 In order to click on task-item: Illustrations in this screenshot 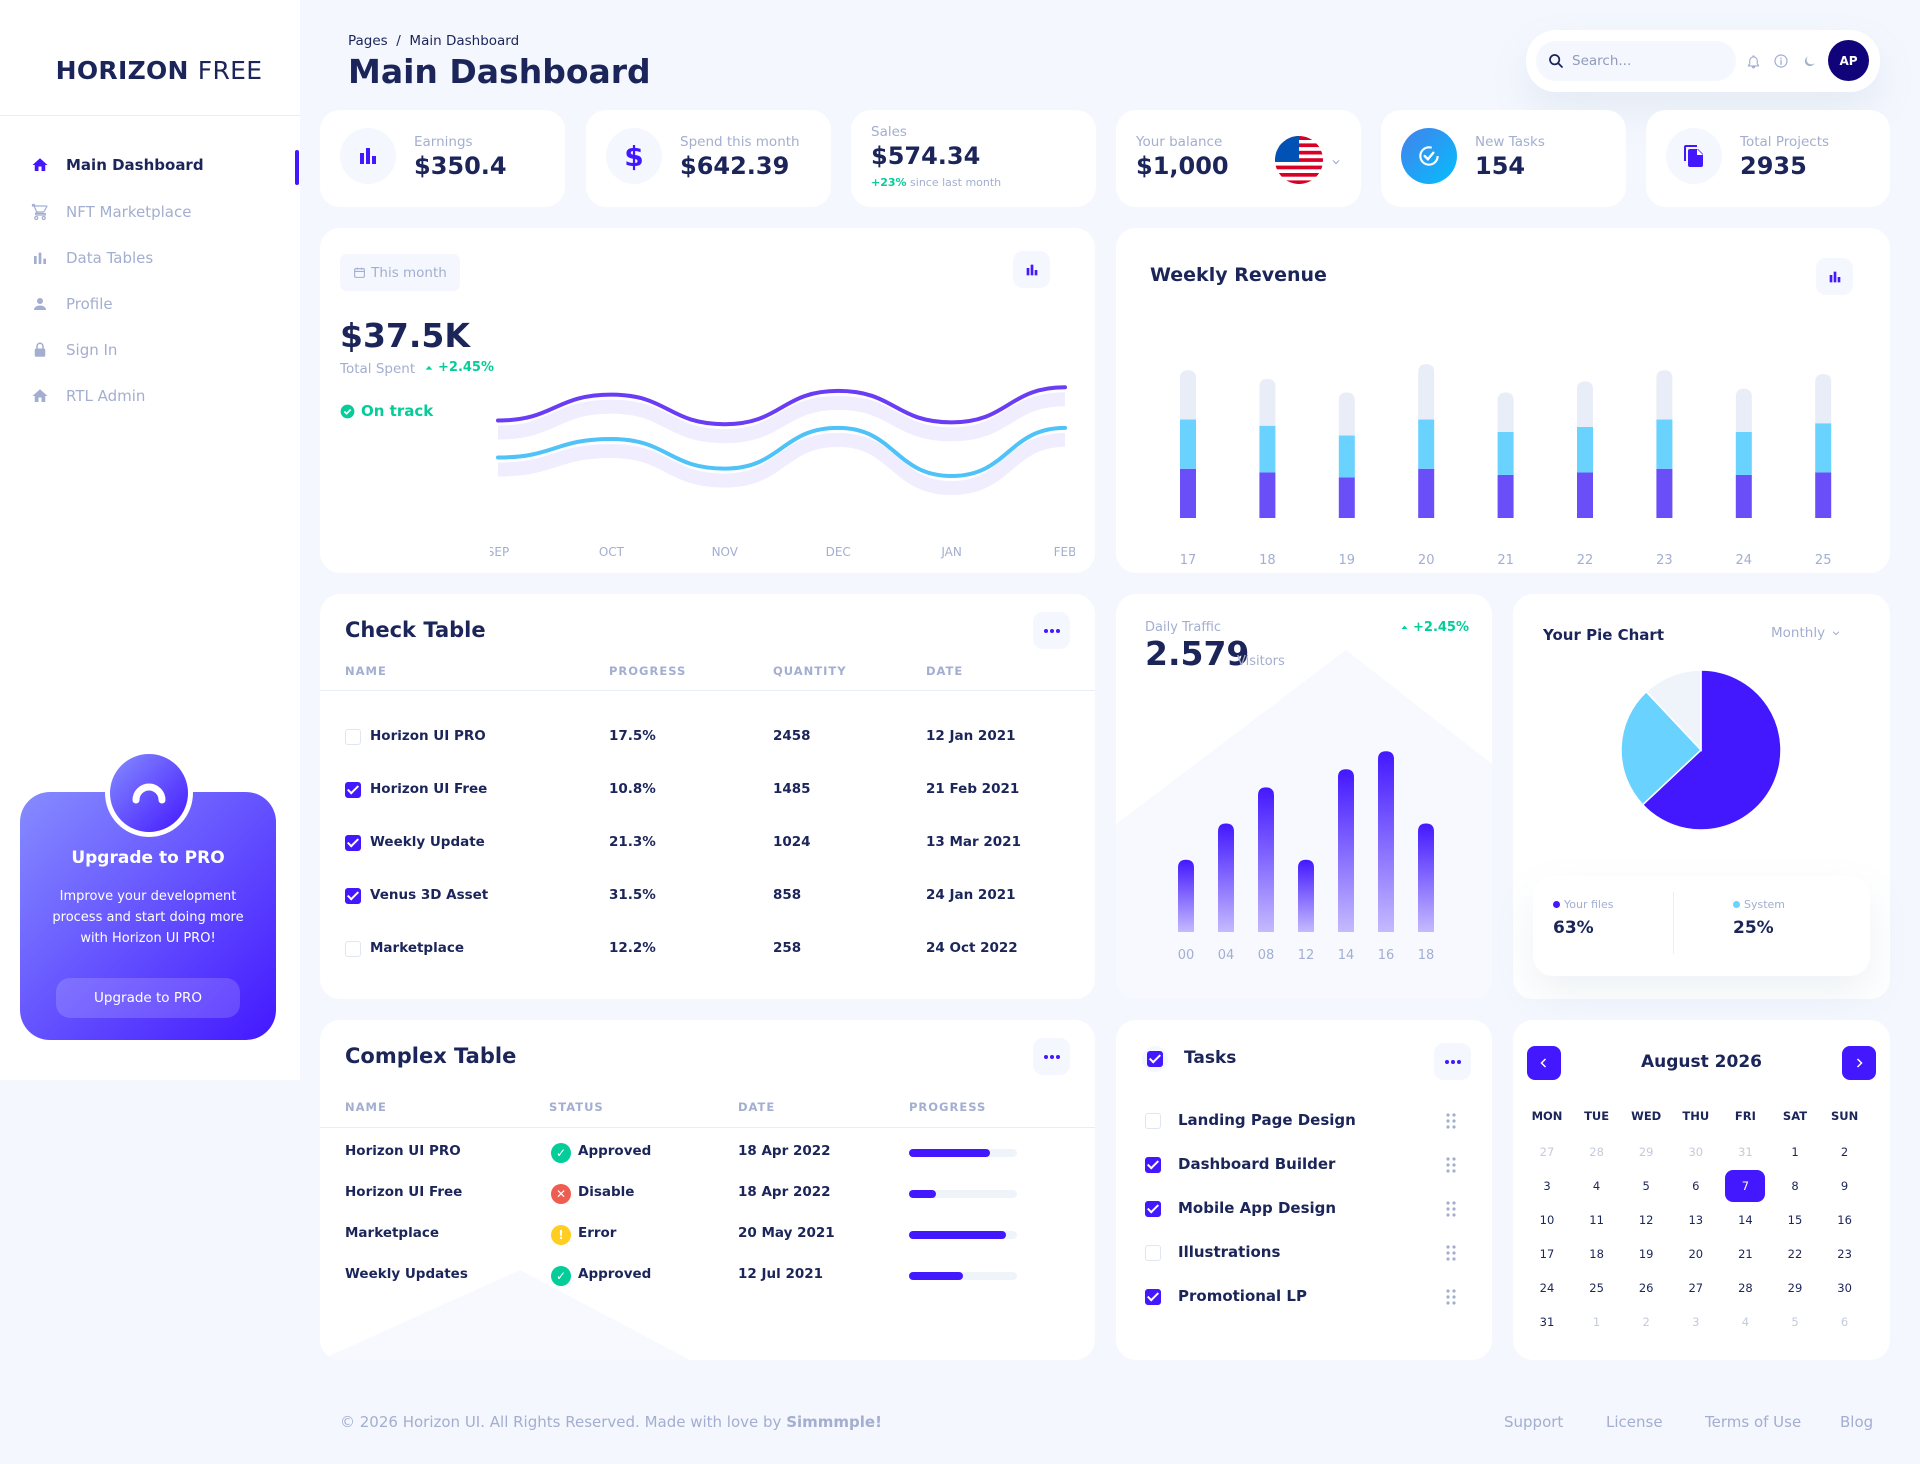, I will do `click(1304, 1253)`.